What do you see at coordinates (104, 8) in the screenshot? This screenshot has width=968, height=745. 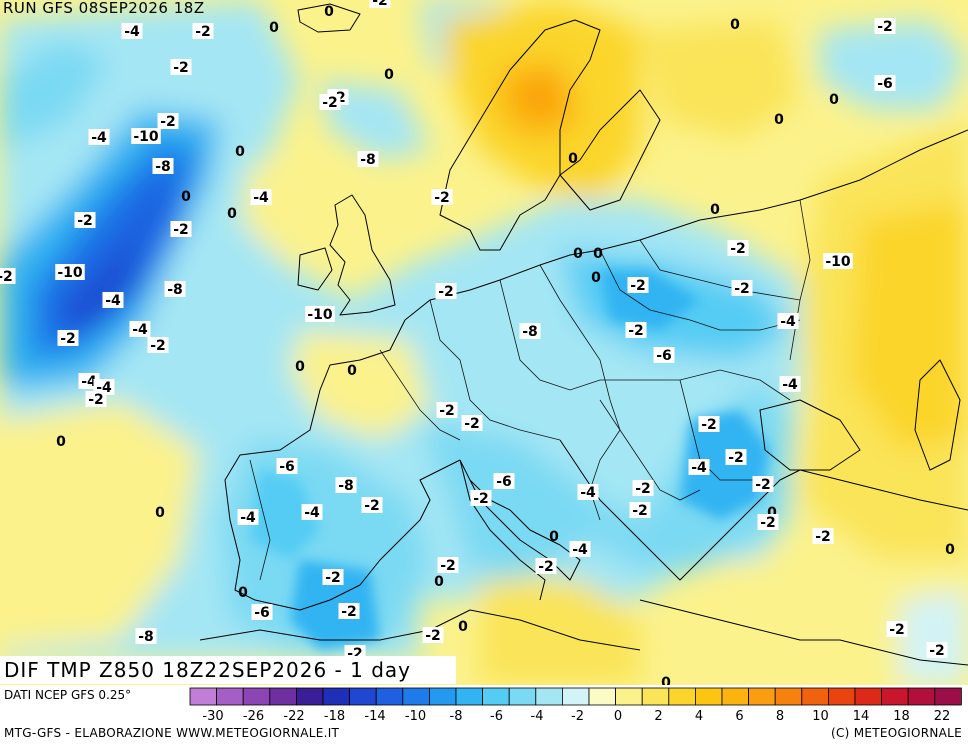 I see `run-title: RUN GFS 08SEP2026 18Z` at bounding box center [104, 8].